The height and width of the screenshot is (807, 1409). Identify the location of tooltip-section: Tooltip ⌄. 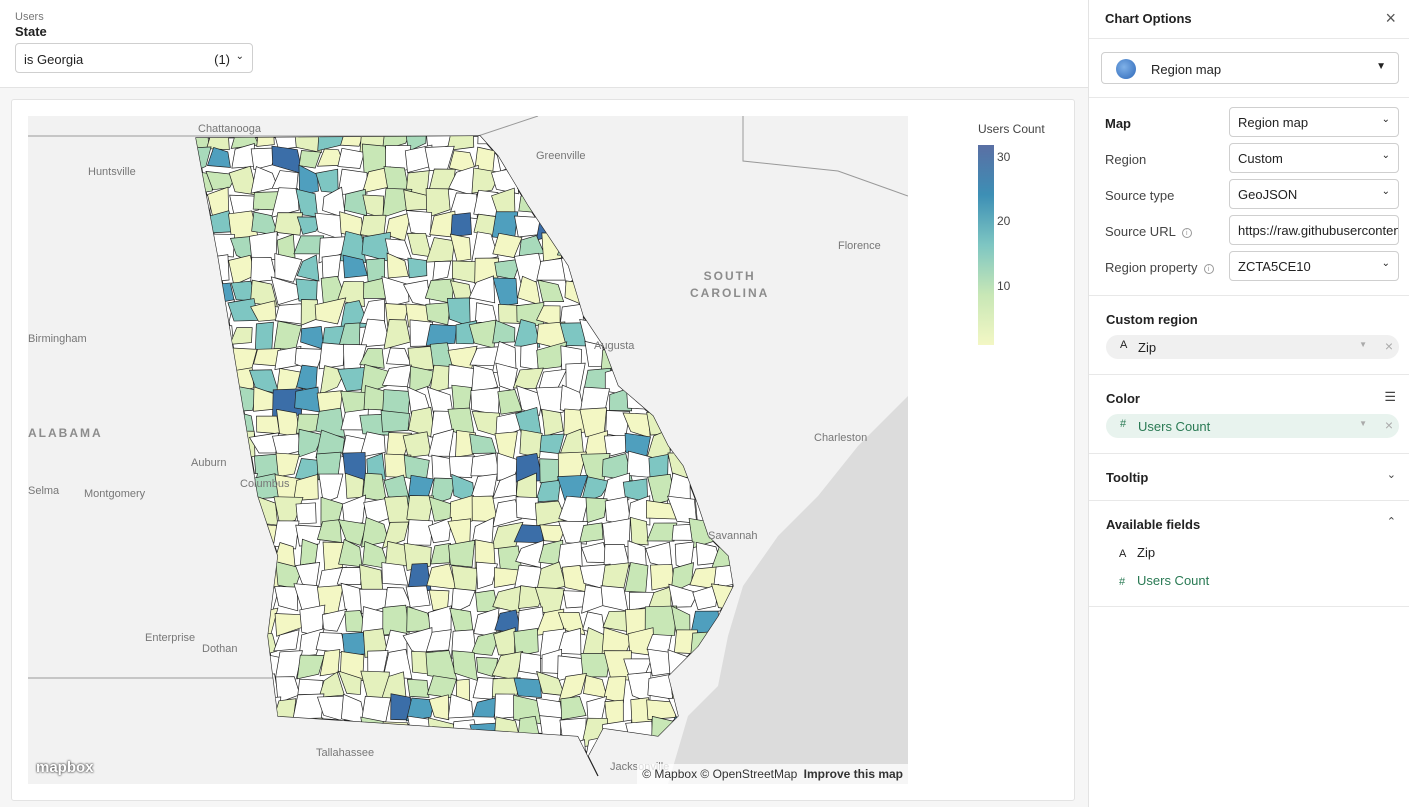
(1249, 476).